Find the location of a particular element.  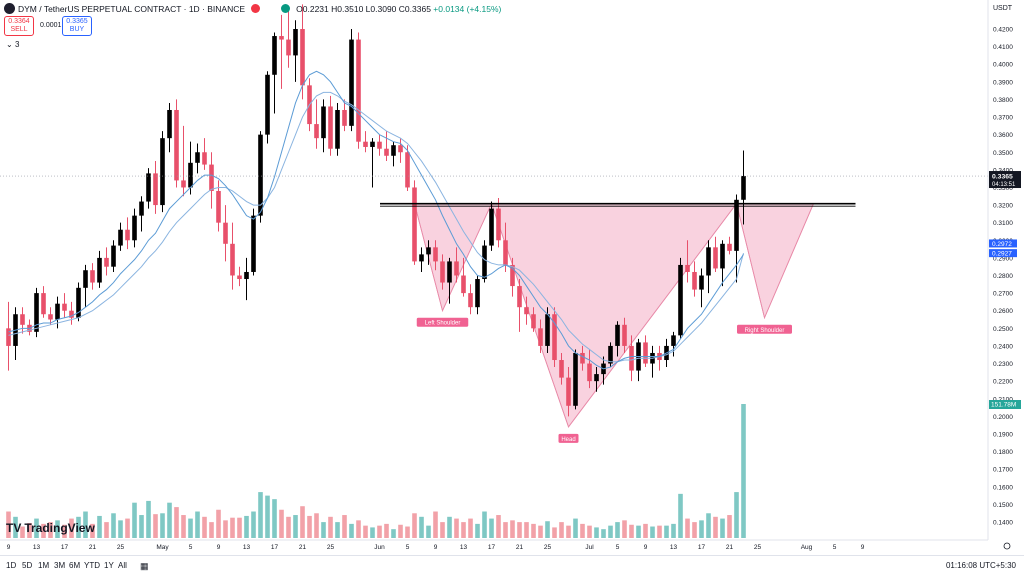

buy-label: BUY is located at coordinates (77, 29).